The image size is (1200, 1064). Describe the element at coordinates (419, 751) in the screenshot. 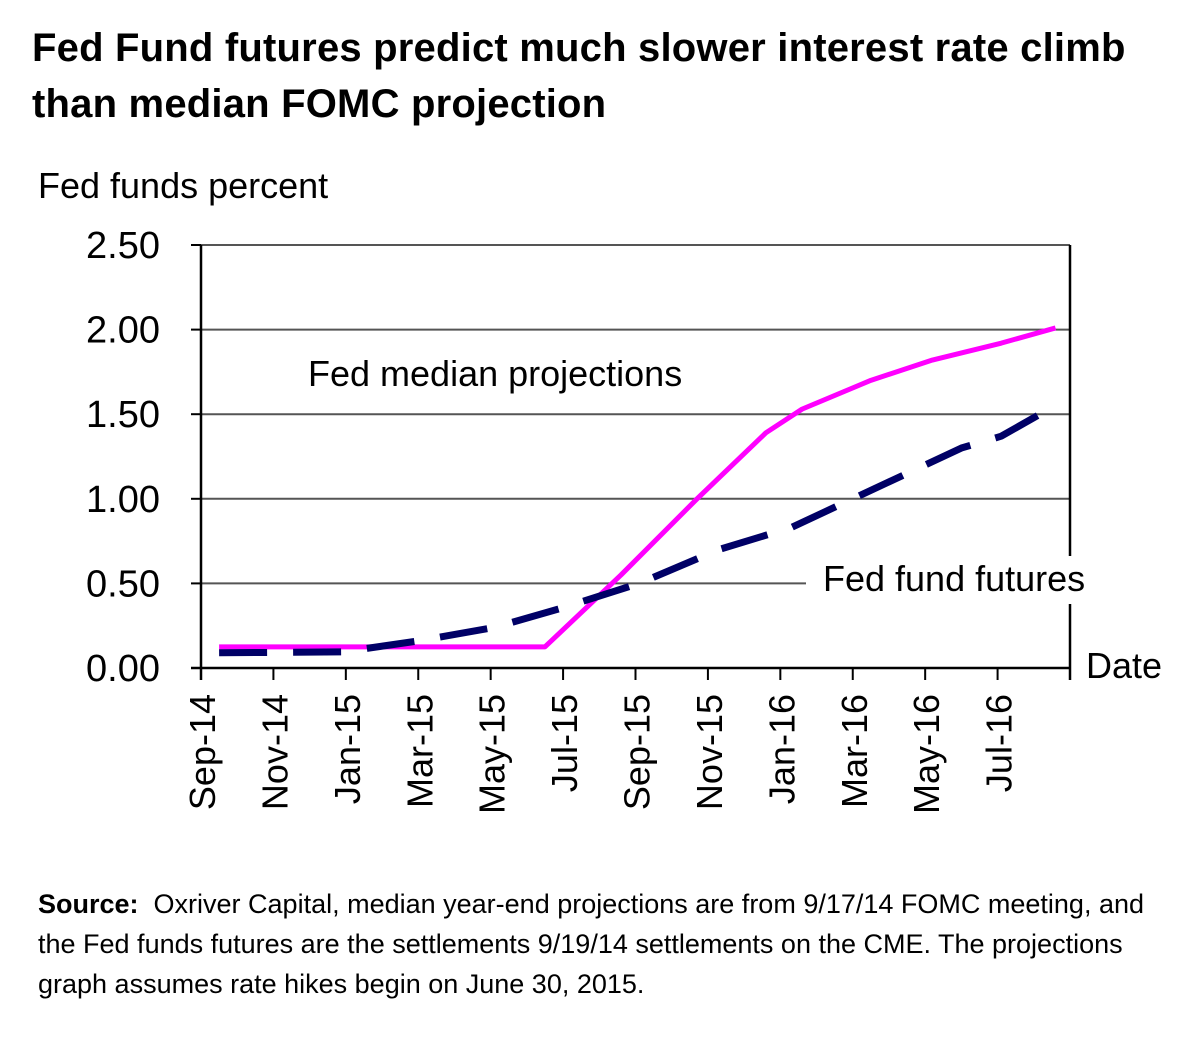

I see `x-tick-label: Mar-15` at that location.